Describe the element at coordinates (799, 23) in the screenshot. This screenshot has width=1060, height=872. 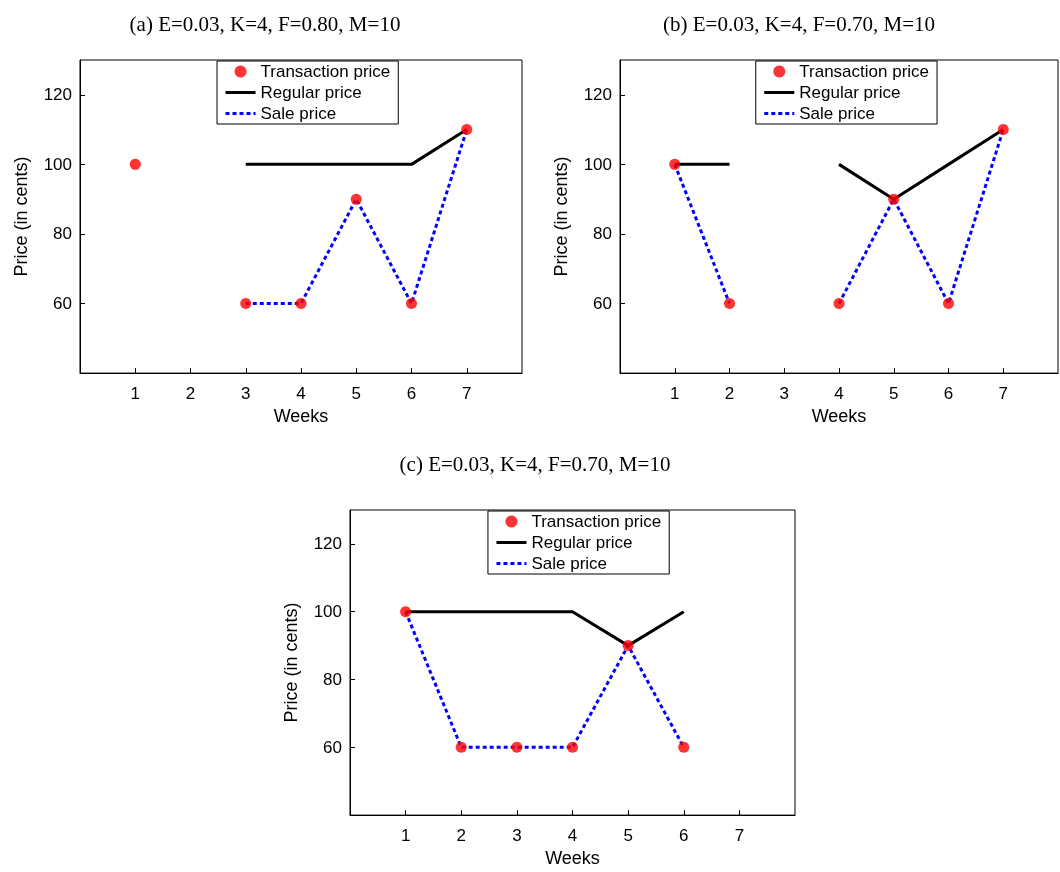
I see `chart-title: (b) E=0.03, K=4, F=0.70, M=10` at that location.